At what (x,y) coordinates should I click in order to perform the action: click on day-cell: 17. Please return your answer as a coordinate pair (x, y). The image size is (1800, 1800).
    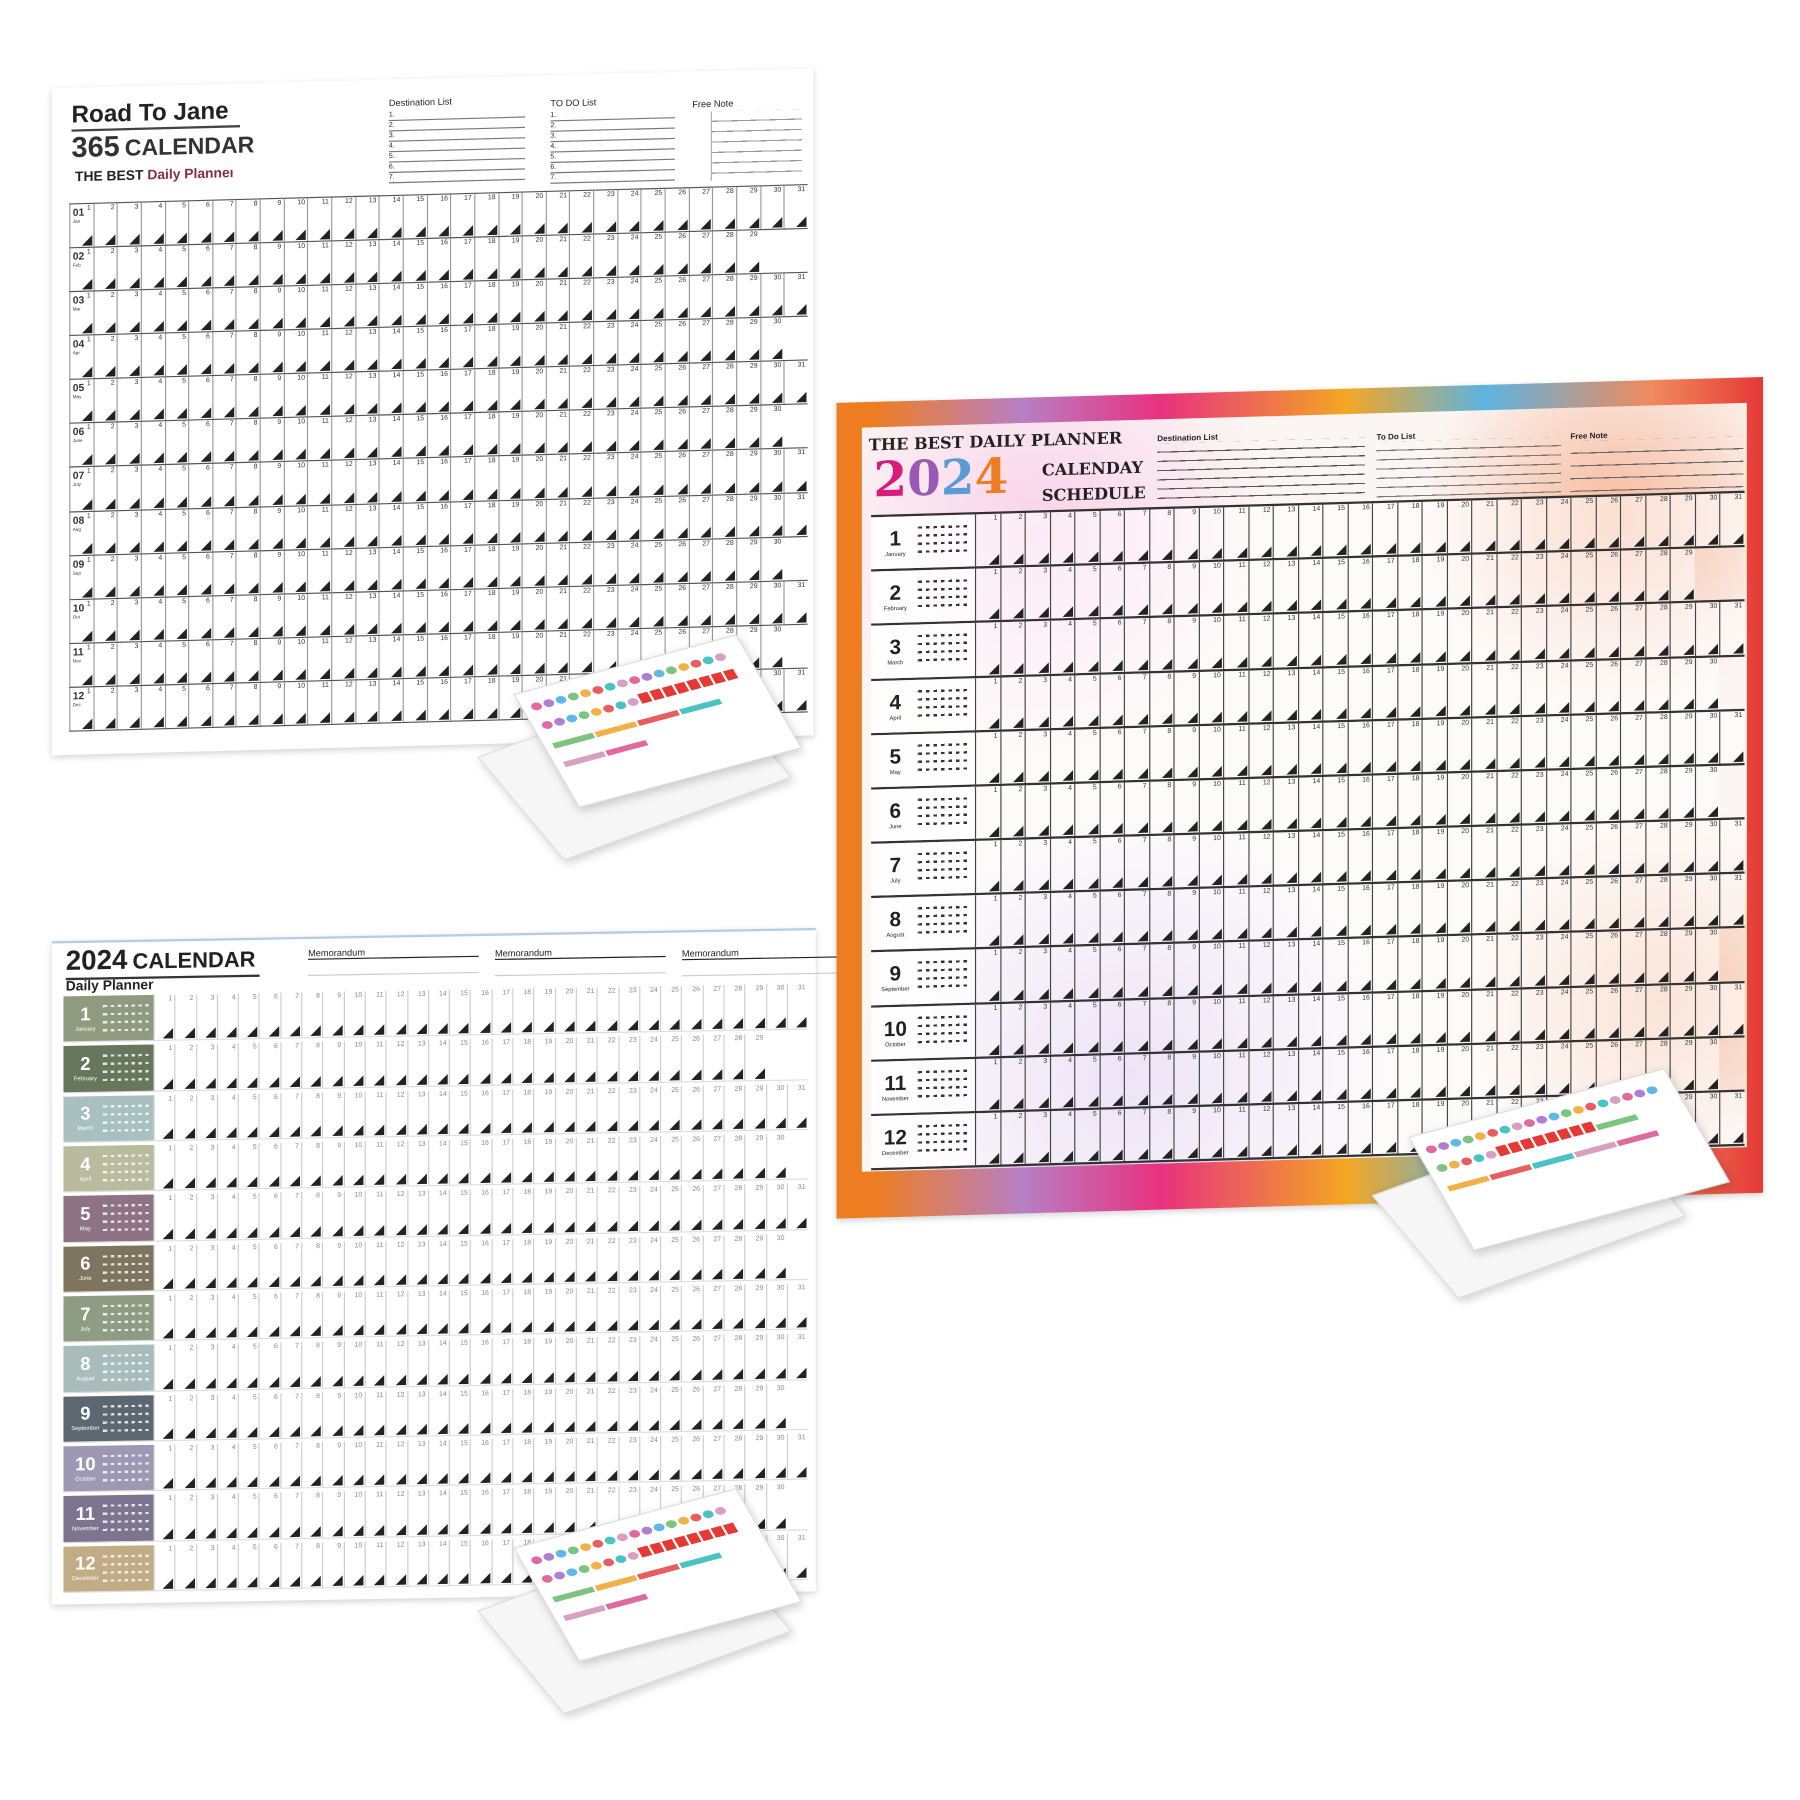
    Looking at the image, I should click on (462, 347).